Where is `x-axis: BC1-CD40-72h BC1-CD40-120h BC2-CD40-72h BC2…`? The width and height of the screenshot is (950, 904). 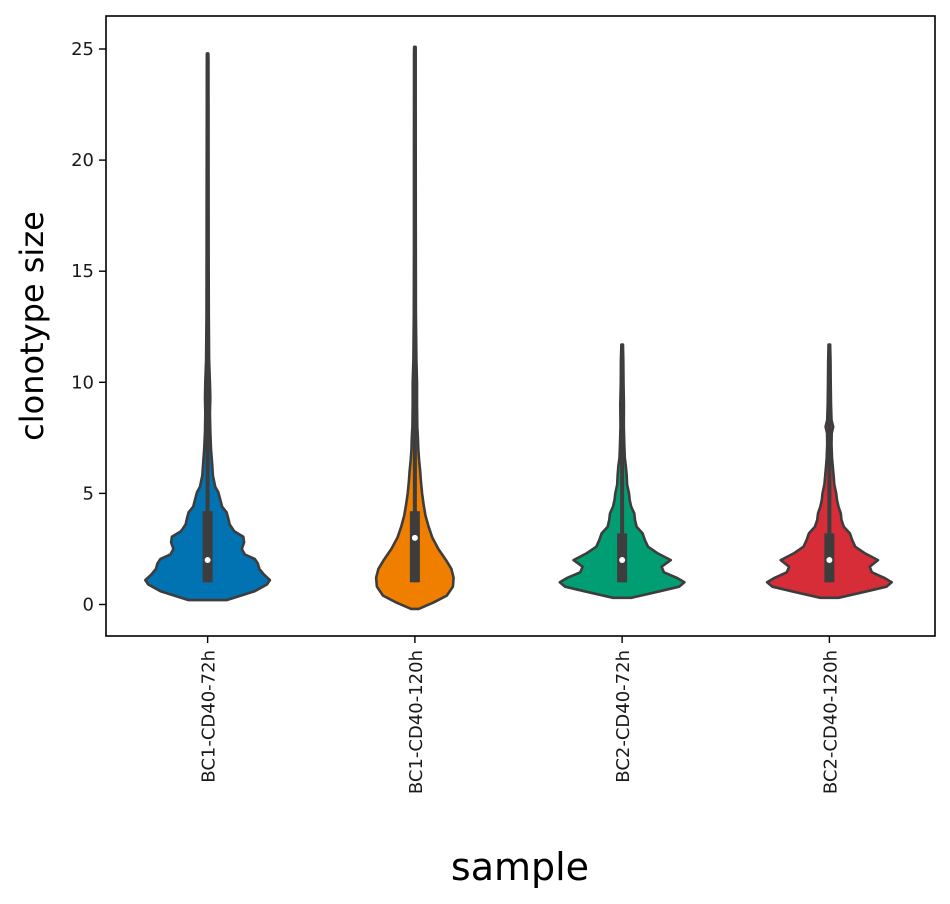
x-axis: BC1-CD40-72h BC1-CD40-120h BC2-CD40-72h BC2… is located at coordinates (520, 715).